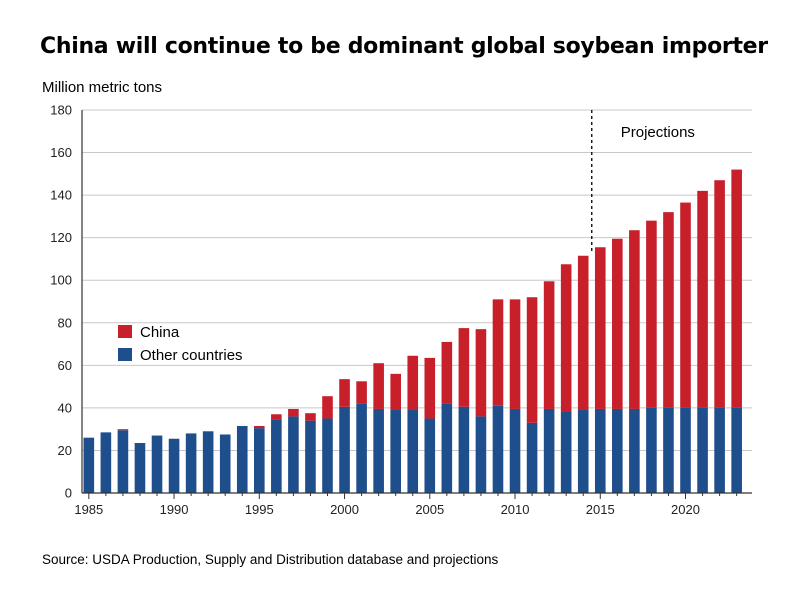 The width and height of the screenshot is (800, 600). Describe the element at coordinates (310, 456) in the screenshot. I see `bar-other-1998` at that location.